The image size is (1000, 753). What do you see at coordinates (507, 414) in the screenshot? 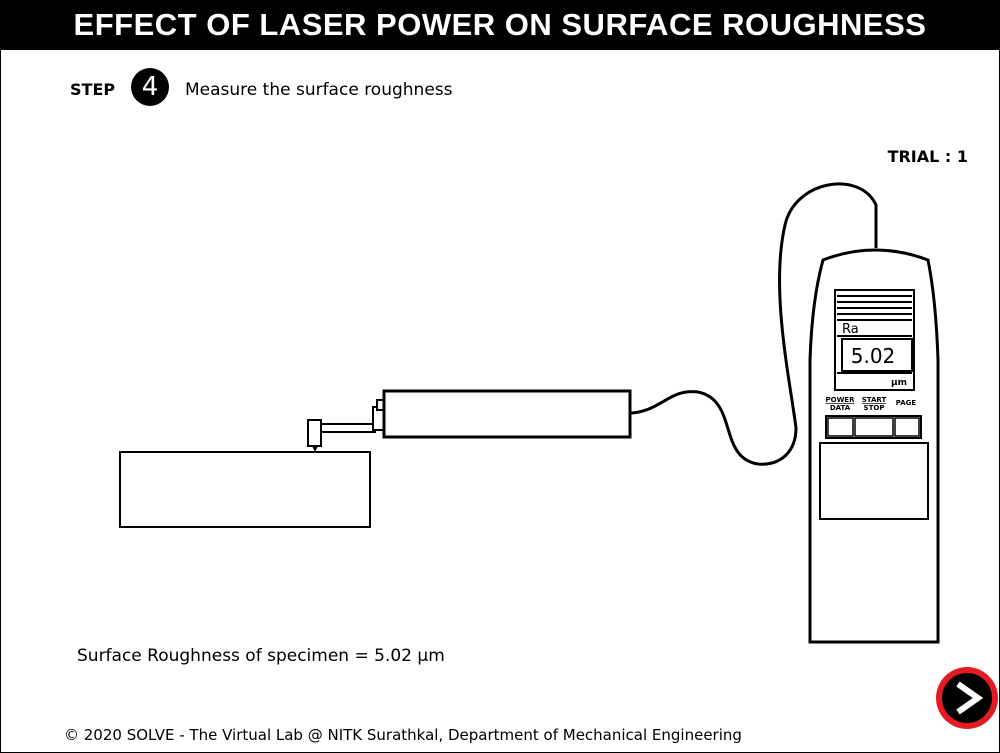
I see `probe-body` at bounding box center [507, 414].